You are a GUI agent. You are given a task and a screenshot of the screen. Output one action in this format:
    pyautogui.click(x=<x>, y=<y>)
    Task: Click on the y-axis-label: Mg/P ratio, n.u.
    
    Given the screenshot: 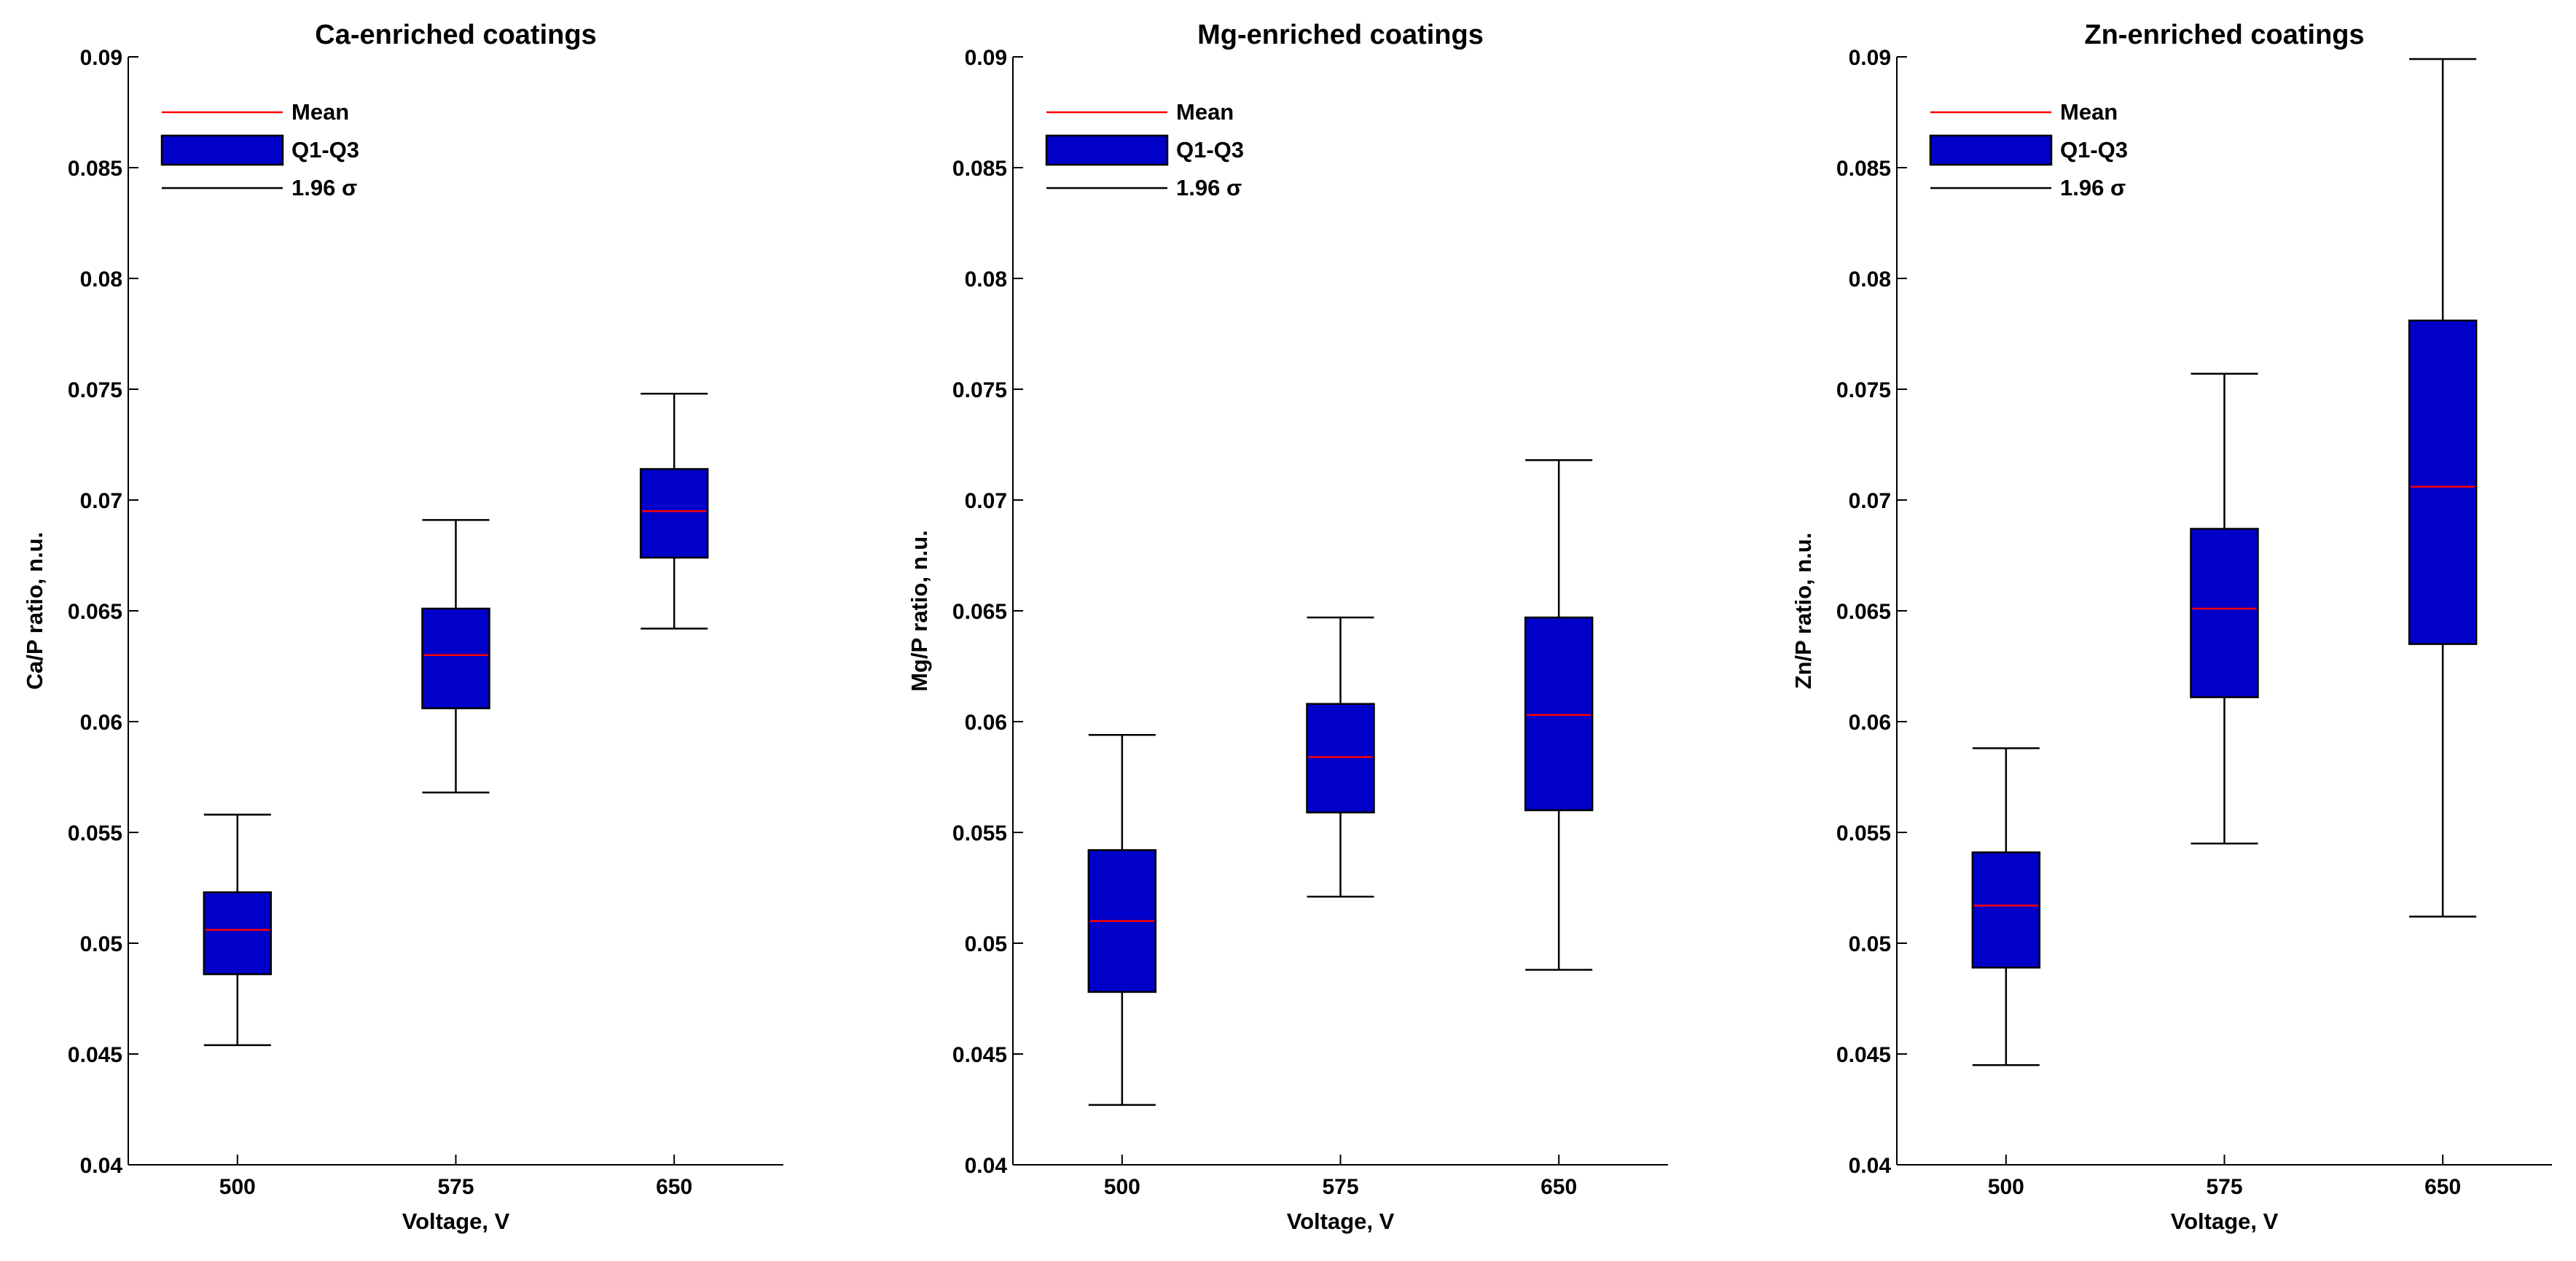 What is the action you would take?
    pyautogui.click(x=919, y=611)
    